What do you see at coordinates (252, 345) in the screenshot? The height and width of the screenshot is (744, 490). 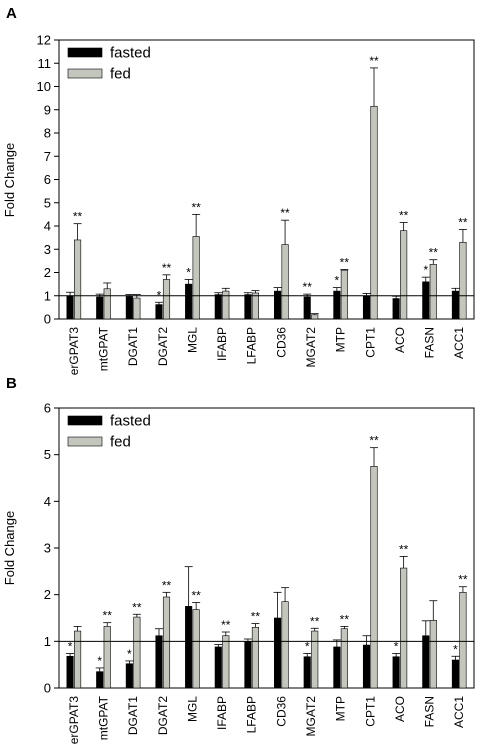 I see `x-tick-label: LFABP` at bounding box center [252, 345].